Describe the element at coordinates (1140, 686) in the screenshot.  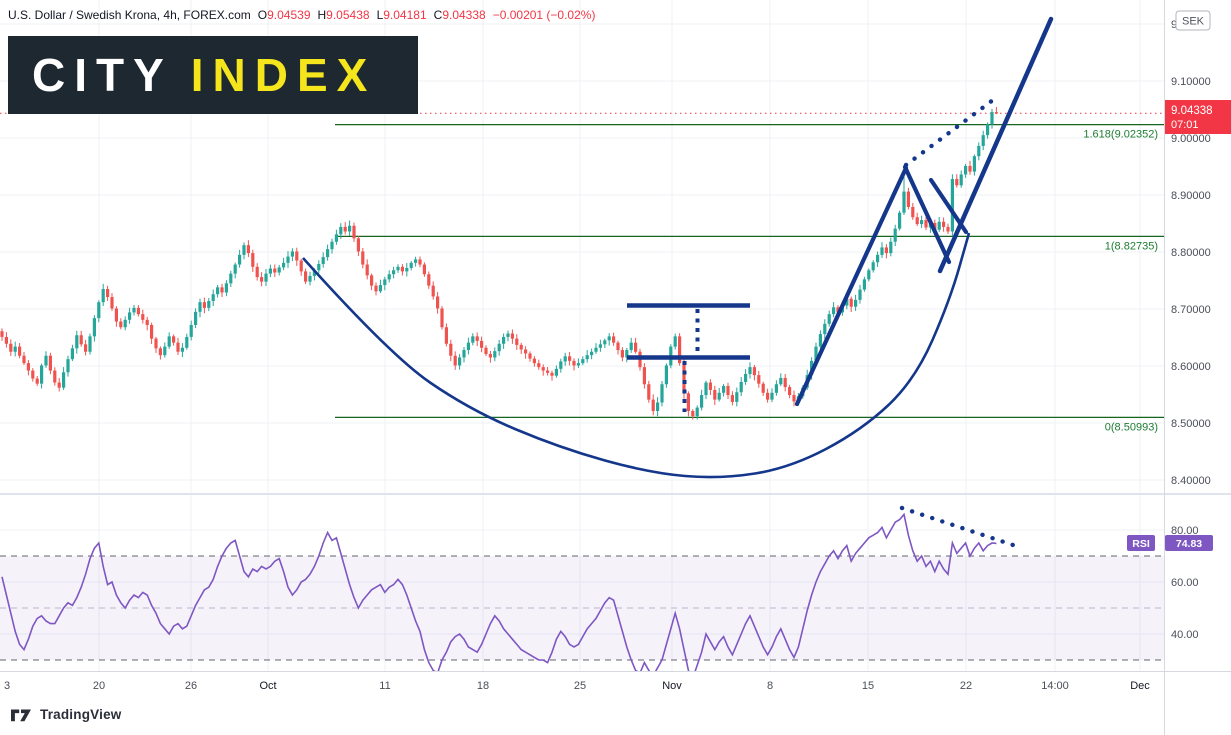
I see `time-axis-label: Dec` at that location.